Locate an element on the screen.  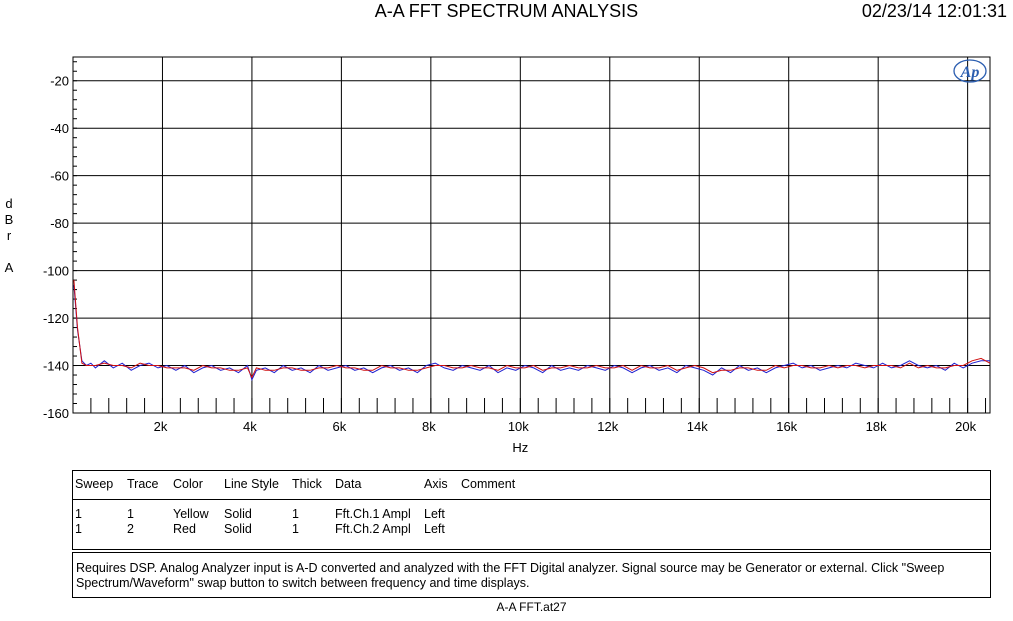
y-axis-label: r is located at coordinates (9, 235).